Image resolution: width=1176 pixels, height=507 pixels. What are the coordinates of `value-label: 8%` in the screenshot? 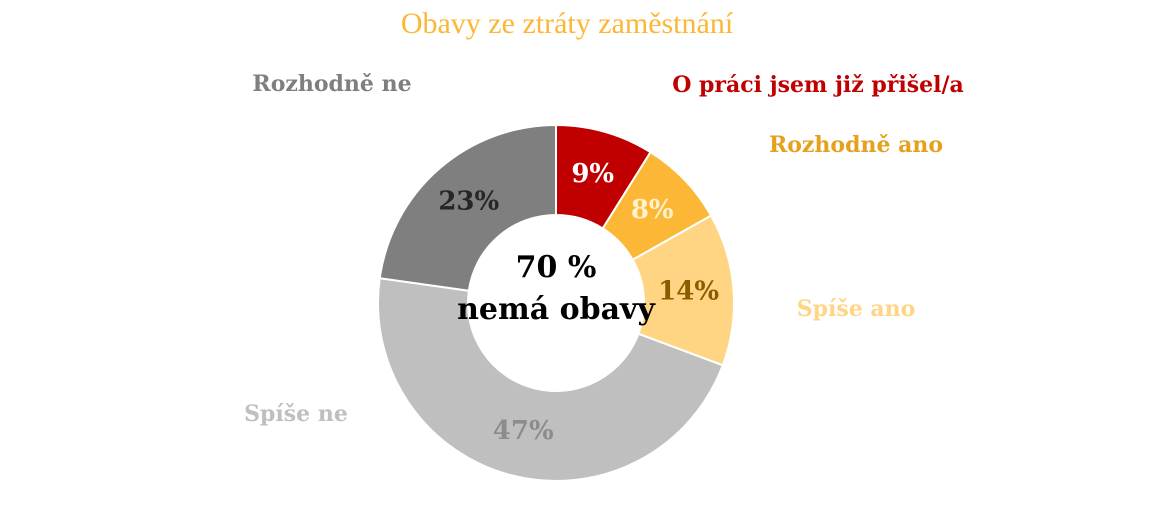 It's located at (652, 210).